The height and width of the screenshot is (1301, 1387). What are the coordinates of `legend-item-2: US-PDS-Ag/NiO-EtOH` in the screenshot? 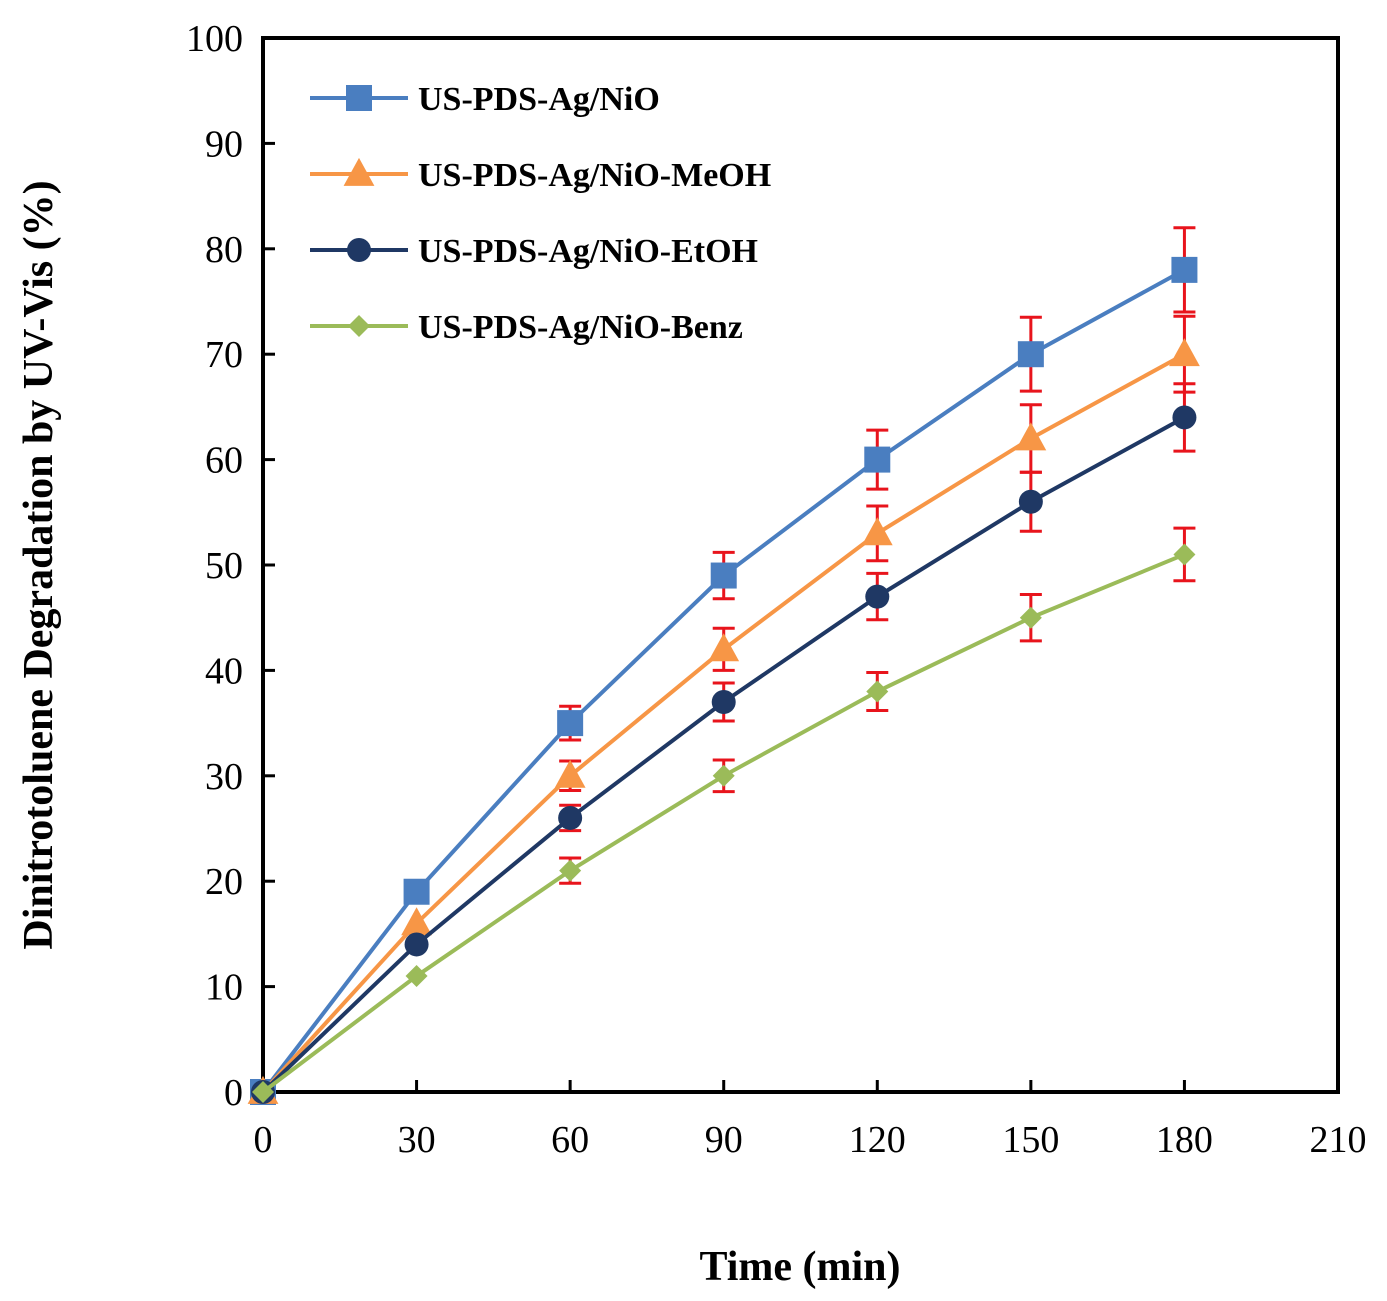 It's located at (534, 251).